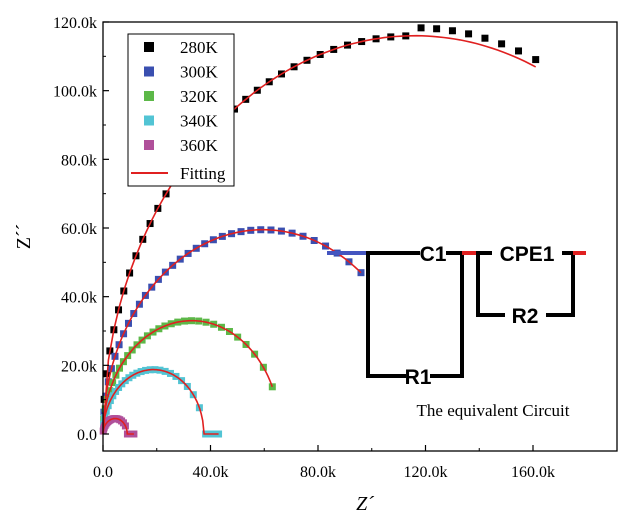  I want to click on y-tick-label: 100.0k, so click(75, 92).